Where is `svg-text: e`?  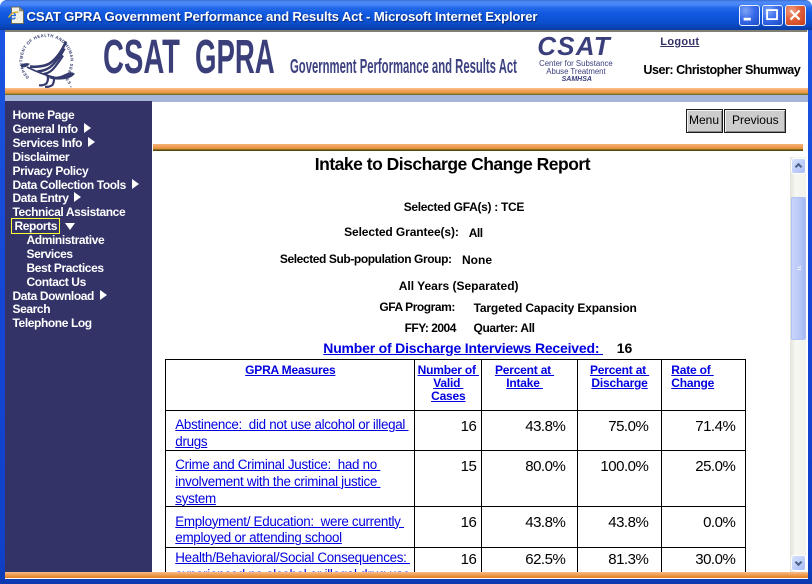 svg-text: e is located at coordinates (12, 15).